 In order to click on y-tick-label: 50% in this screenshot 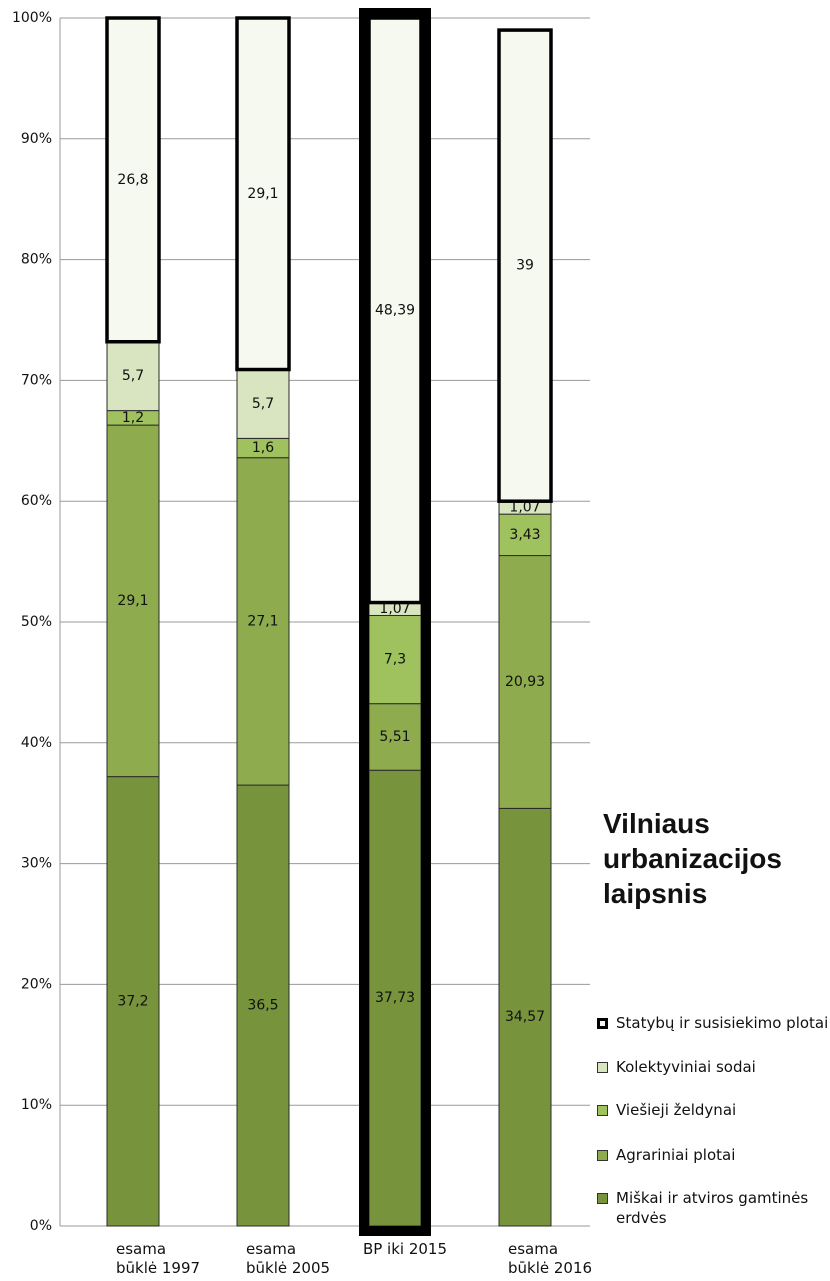, I will do `click(36, 622)`.